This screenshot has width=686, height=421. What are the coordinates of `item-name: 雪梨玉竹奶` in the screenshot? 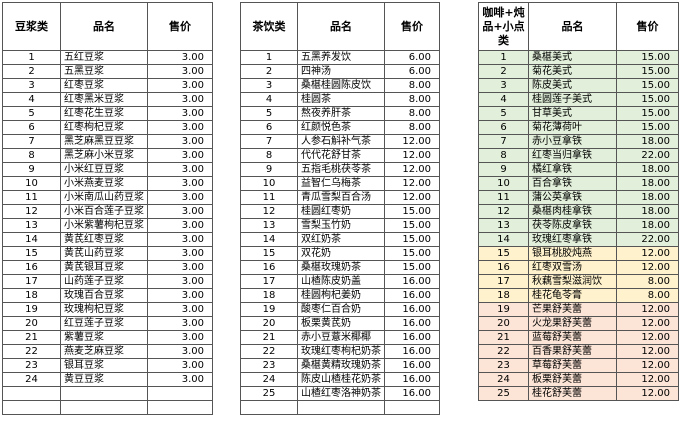 It's located at (341, 225).